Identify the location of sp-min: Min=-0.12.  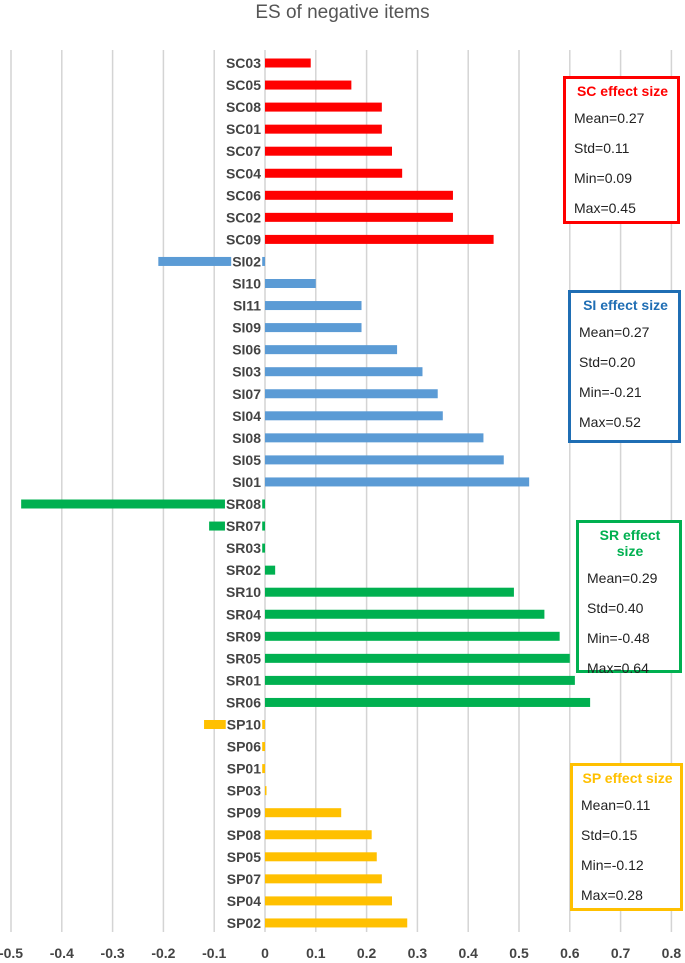
(612, 865).